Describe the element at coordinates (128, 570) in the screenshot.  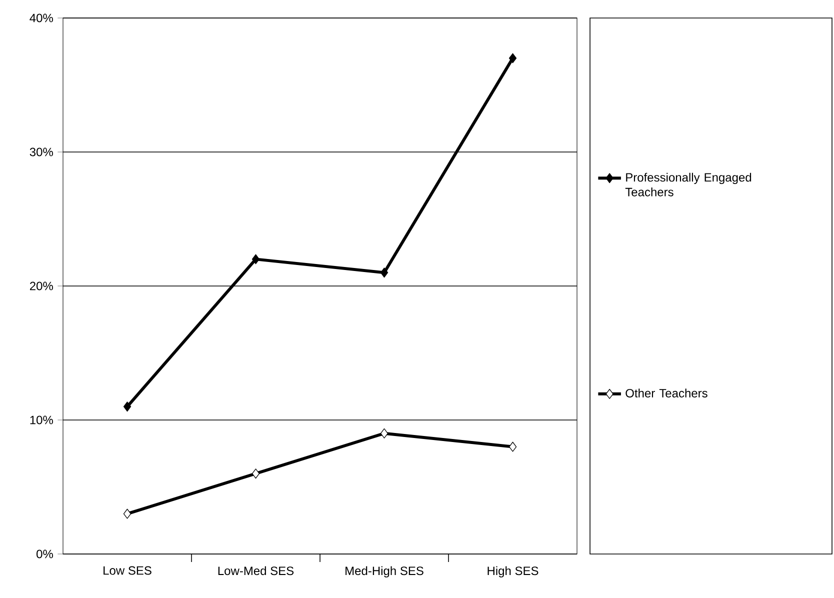
I see `x-tick-label: Low SES` at that location.